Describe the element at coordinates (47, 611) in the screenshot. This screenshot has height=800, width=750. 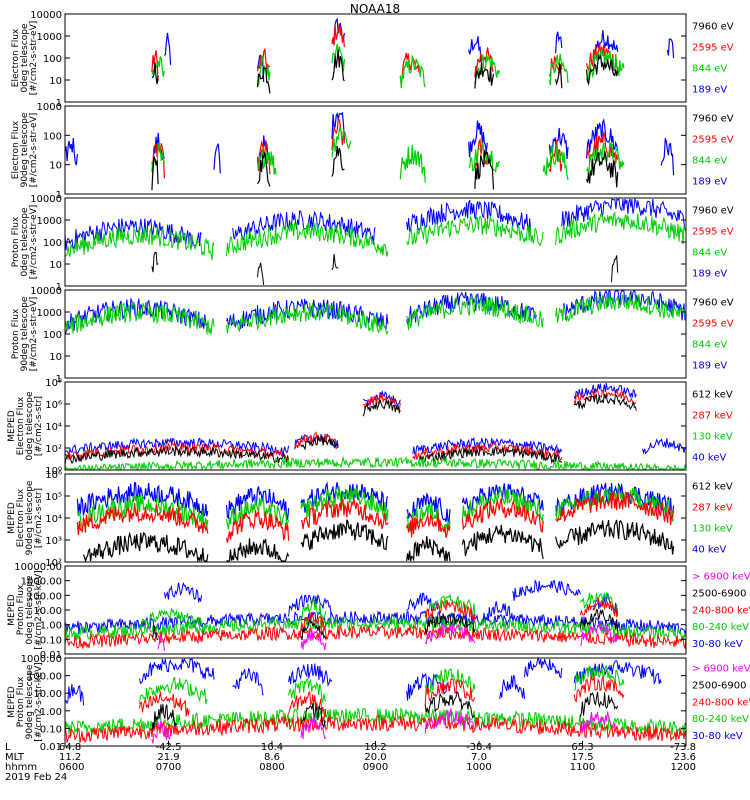
I see `y-tick-label: 10.00` at that location.